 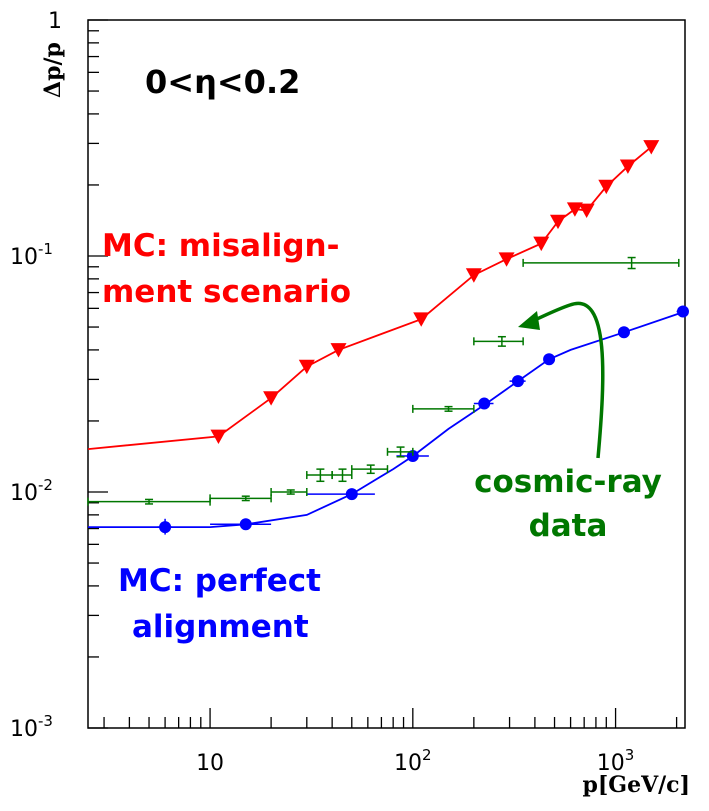 What do you see at coordinates (220, 627) in the screenshot?
I see `perfect-alignment-label-line2: alignment` at bounding box center [220, 627].